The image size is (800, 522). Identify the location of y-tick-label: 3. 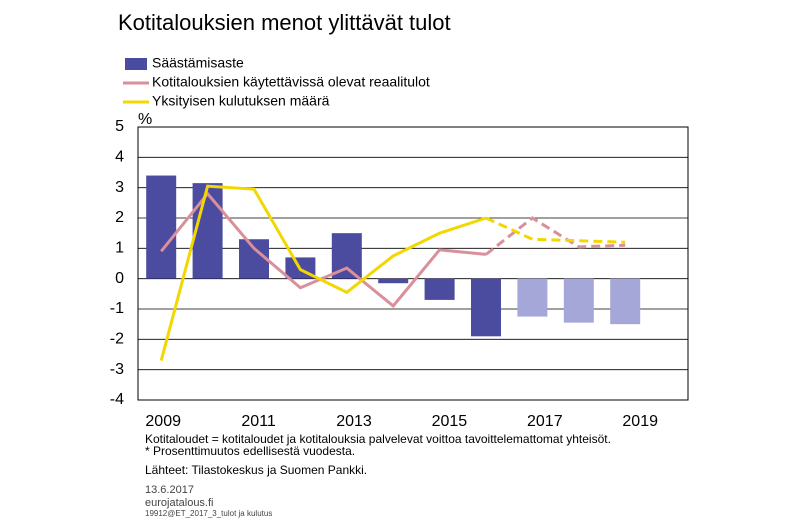
(119, 187).